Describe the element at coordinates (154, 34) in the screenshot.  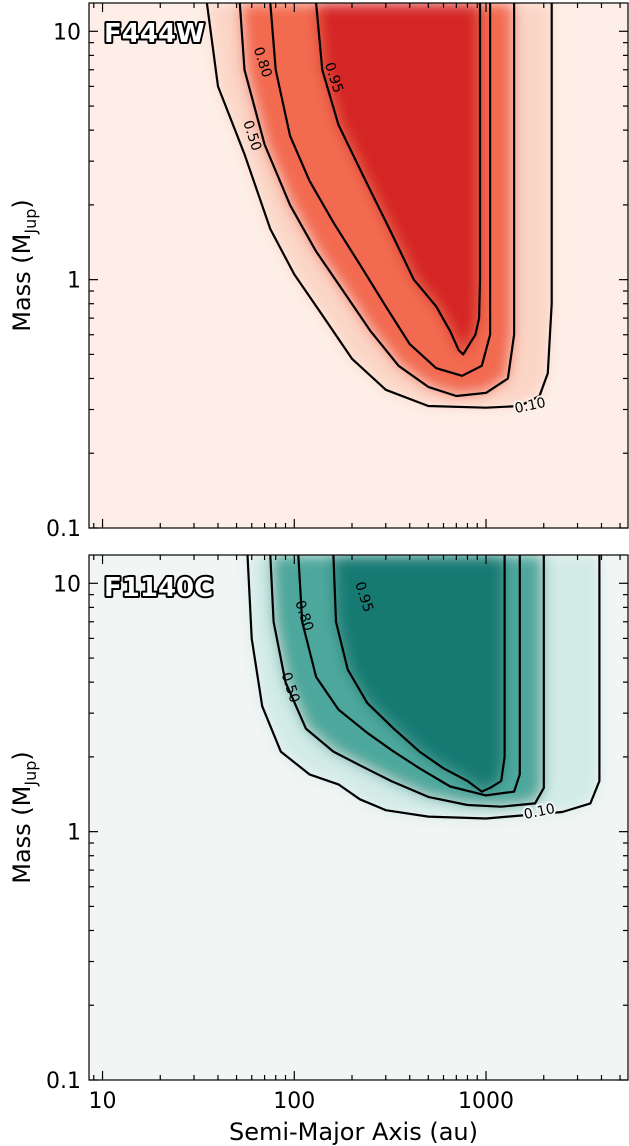
I see `filter-label: F444W` at that location.